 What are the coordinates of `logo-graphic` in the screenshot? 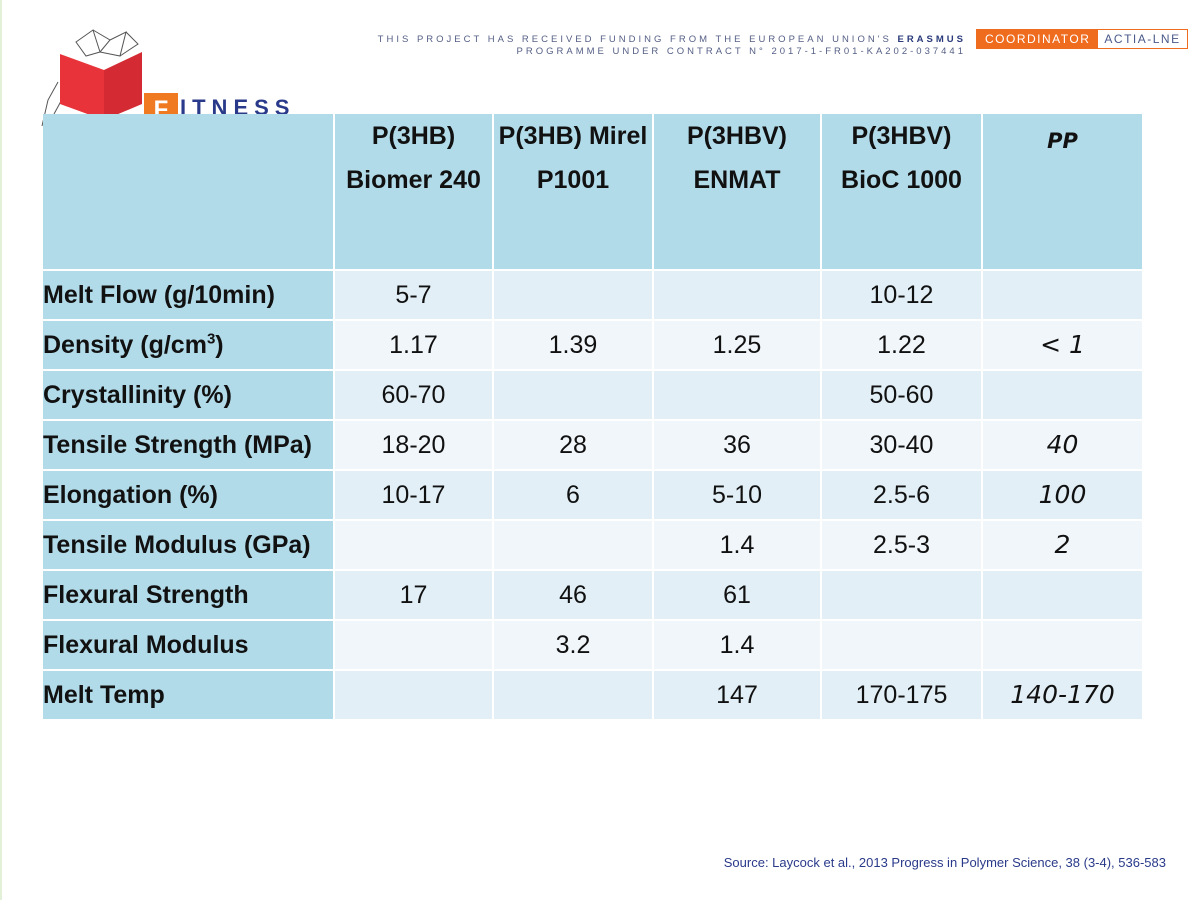 It's located at (91, 78).